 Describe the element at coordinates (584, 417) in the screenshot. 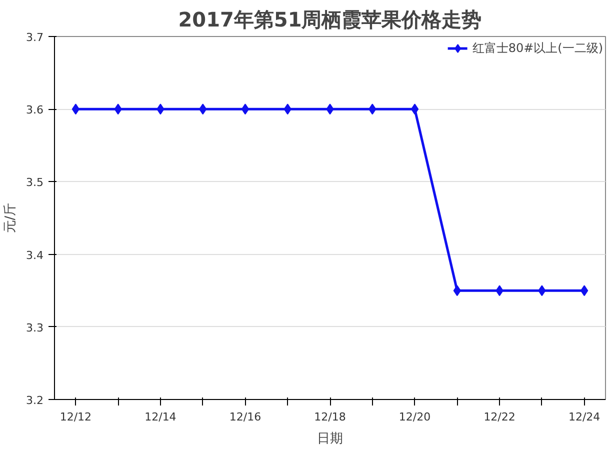

I see `x-tick-label: 12/24` at that location.